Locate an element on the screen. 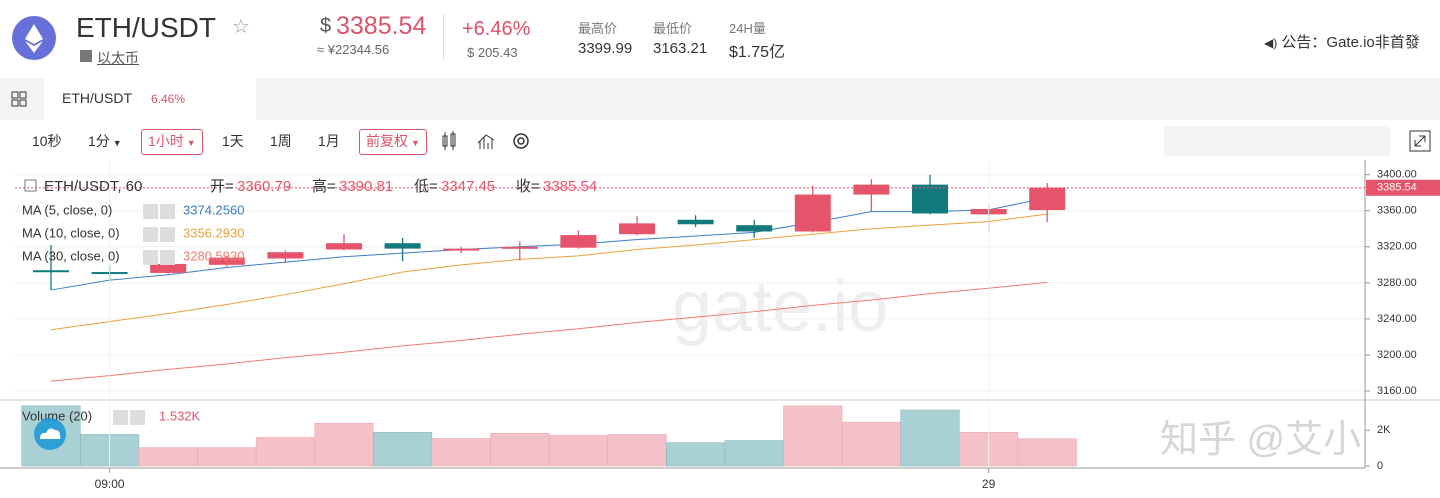 The width and height of the screenshot is (1440, 498). interval-button: 1周 is located at coordinates (281, 141).